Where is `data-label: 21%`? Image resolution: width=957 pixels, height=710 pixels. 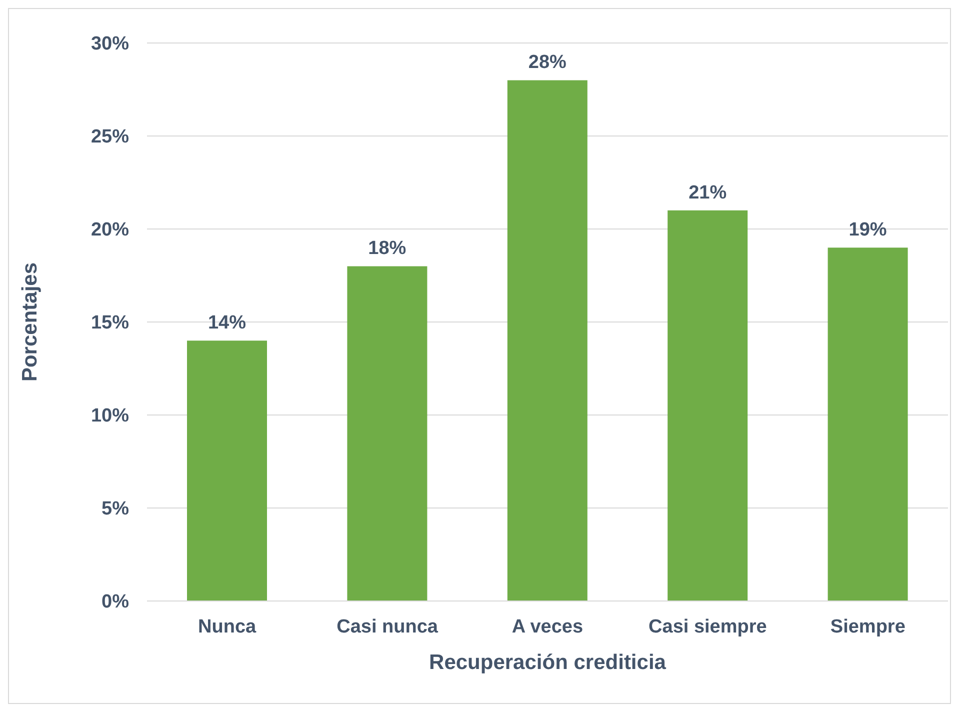
data-label: 21% is located at coordinates (707, 193).